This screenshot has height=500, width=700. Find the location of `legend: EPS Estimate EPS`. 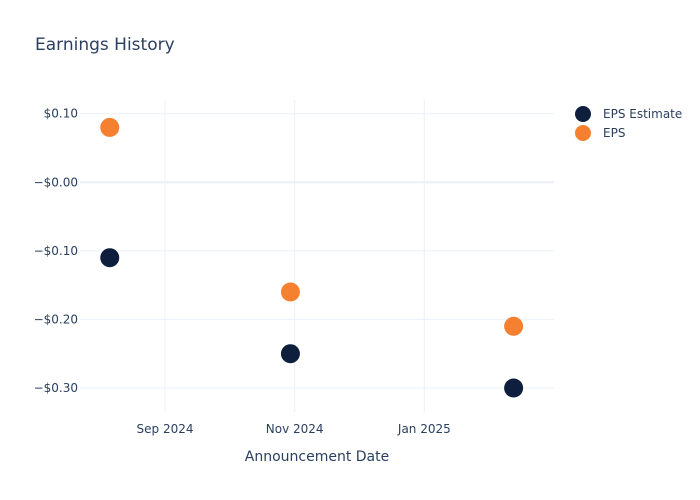

legend: EPS Estimate EPS is located at coordinates (628, 123).